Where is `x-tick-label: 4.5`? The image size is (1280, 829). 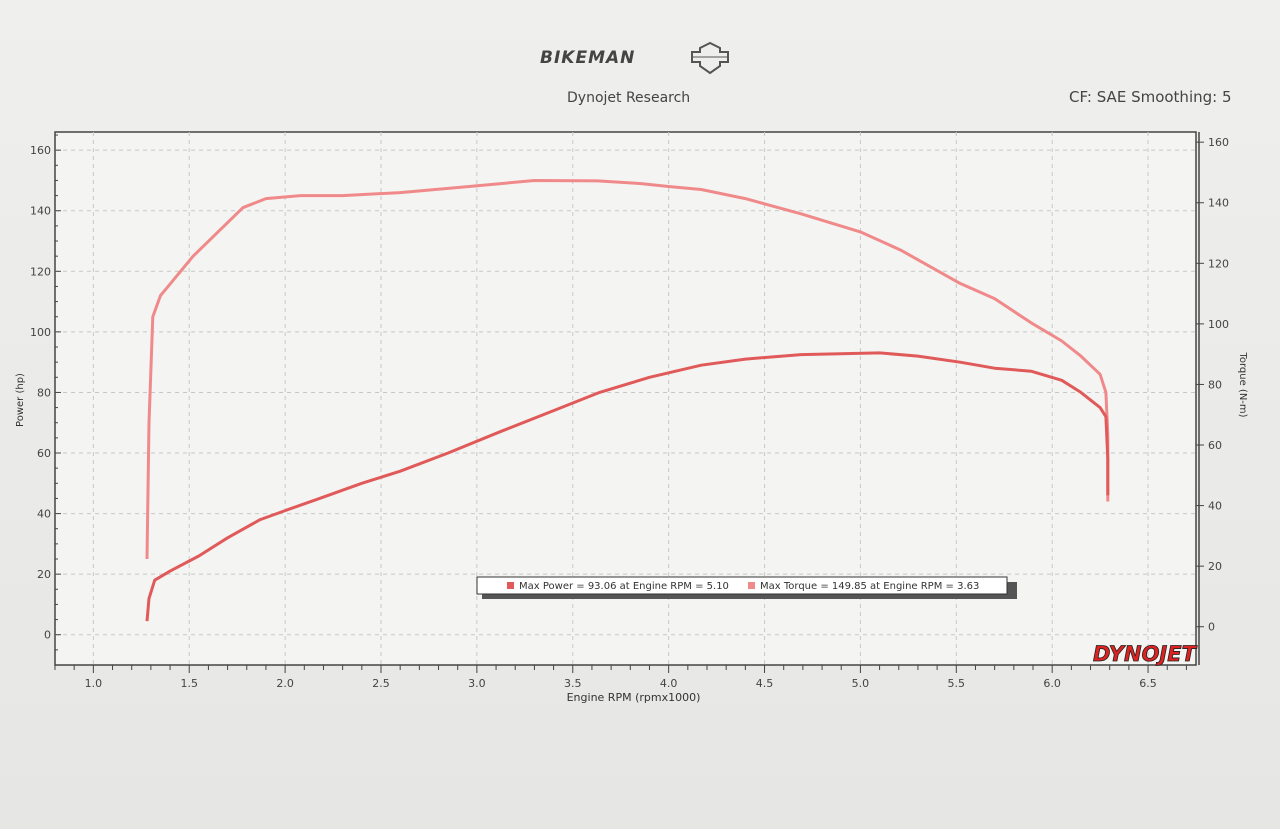
x-tick-label: 4.5 is located at coordinates (765, 683).